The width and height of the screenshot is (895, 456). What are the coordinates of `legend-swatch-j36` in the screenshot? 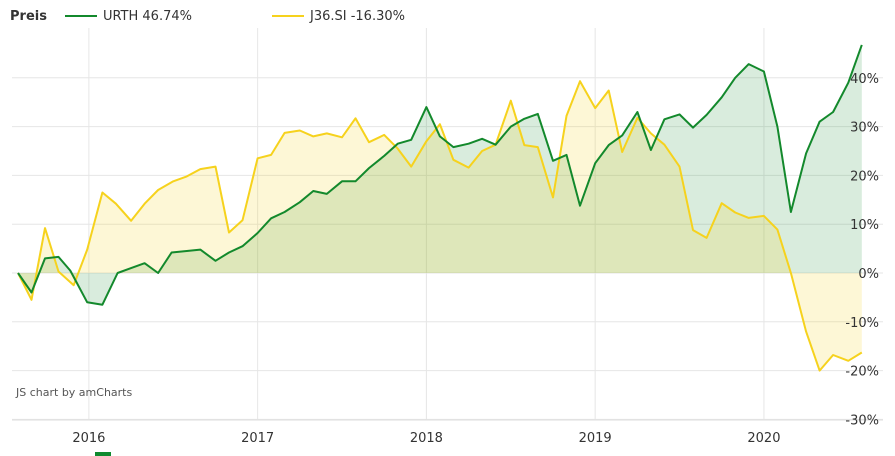 It's located at (287, 16).